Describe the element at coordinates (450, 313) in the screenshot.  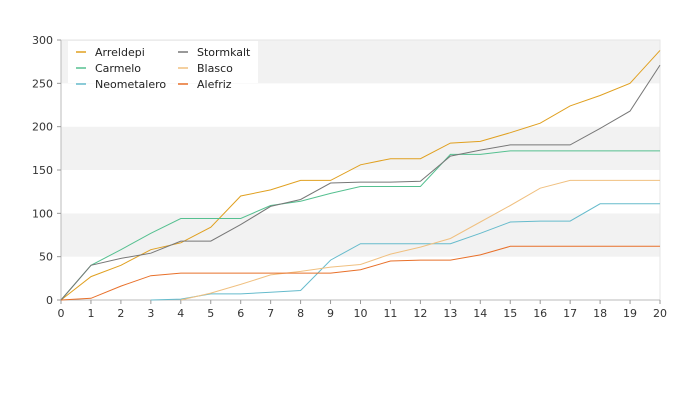
I see `x-tick-label: 13` at that location.